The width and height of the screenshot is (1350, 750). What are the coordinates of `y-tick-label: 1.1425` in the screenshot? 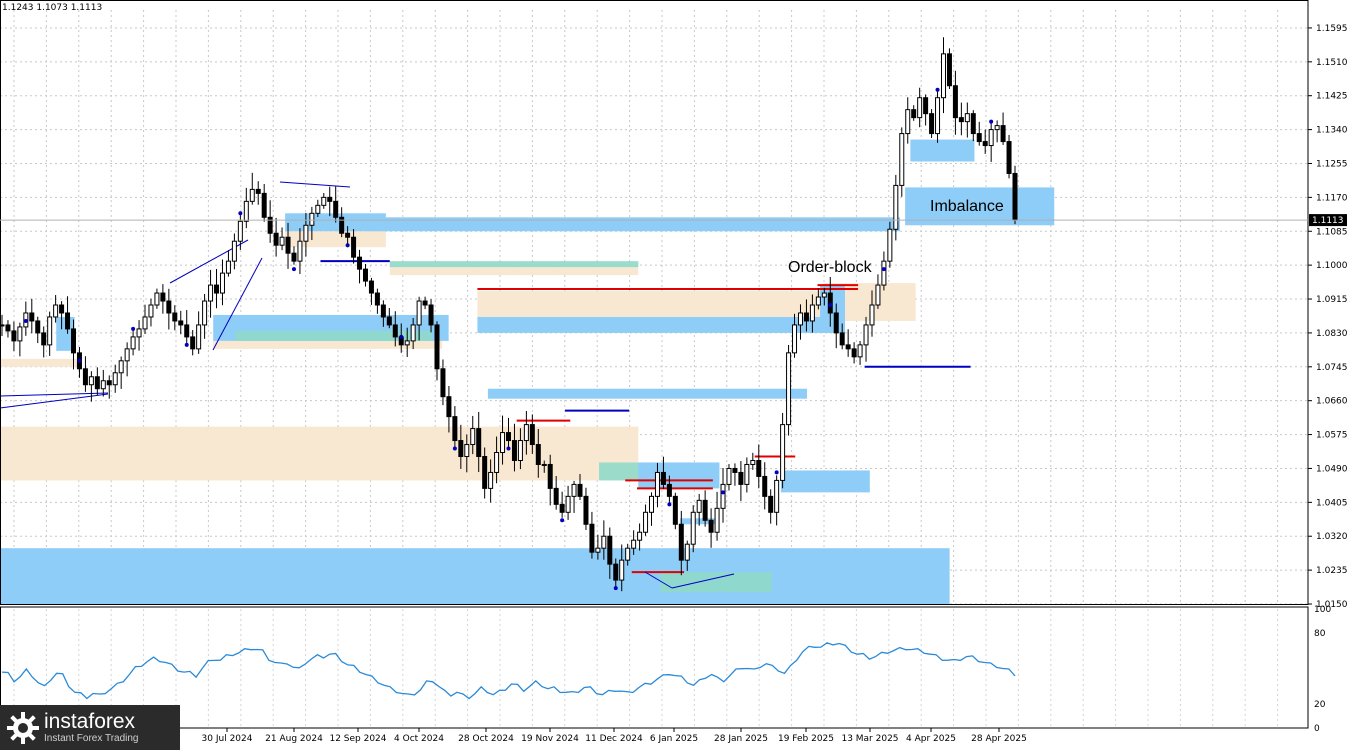 It's located at (1332, 97).